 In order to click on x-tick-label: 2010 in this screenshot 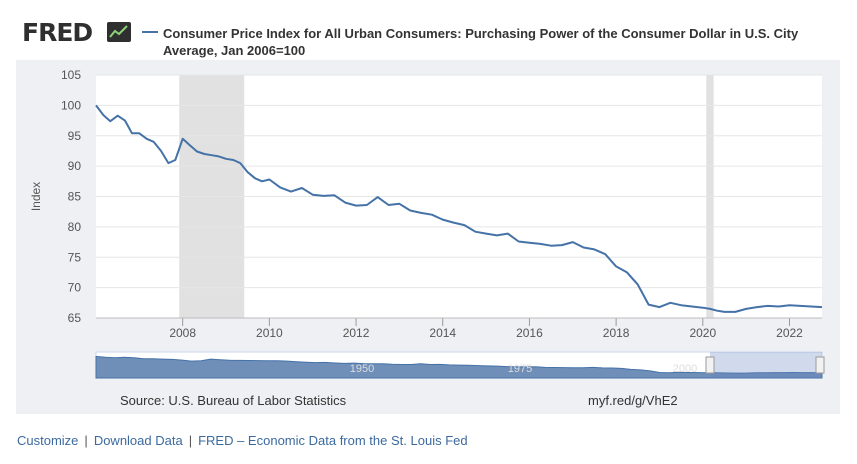, I will do `click(269, 333)`.